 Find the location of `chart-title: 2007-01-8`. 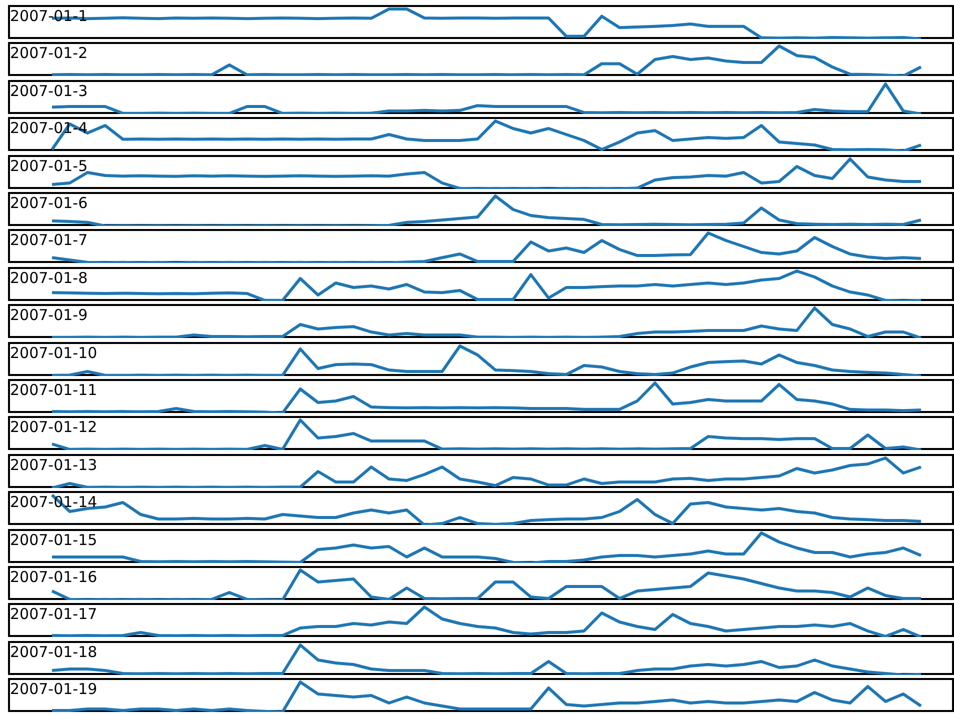

chart-title: 2007-01-8 is located at coordinates (49, 277).